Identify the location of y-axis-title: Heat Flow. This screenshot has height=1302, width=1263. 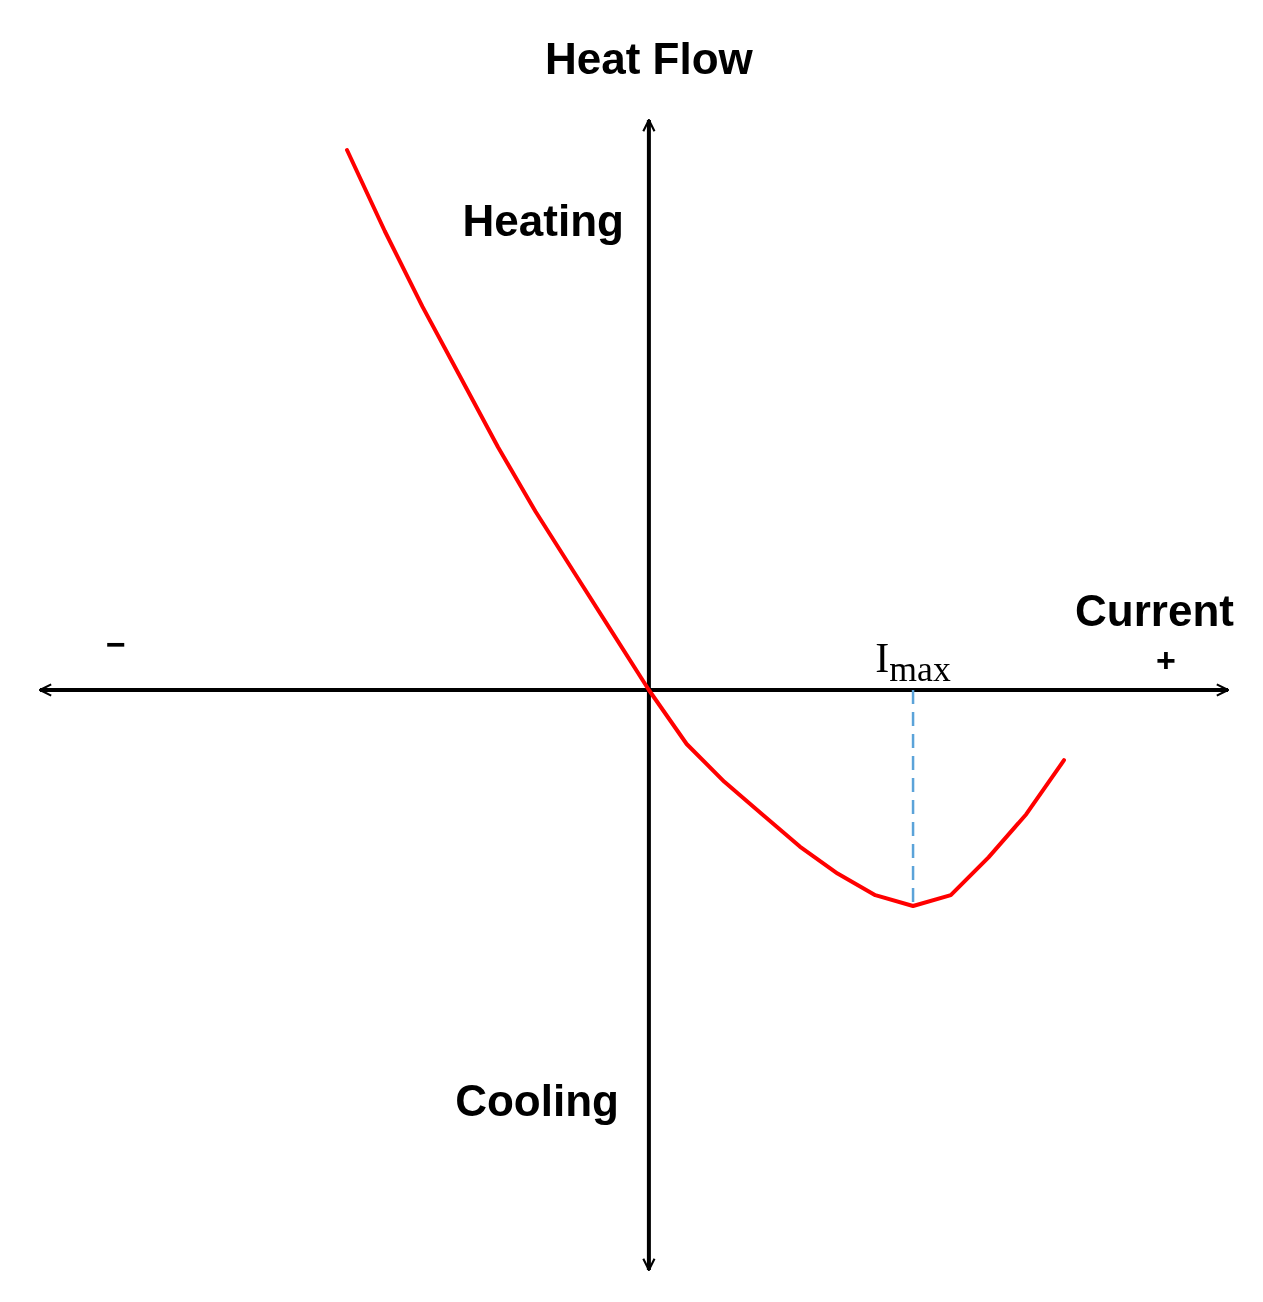
(649, 58).